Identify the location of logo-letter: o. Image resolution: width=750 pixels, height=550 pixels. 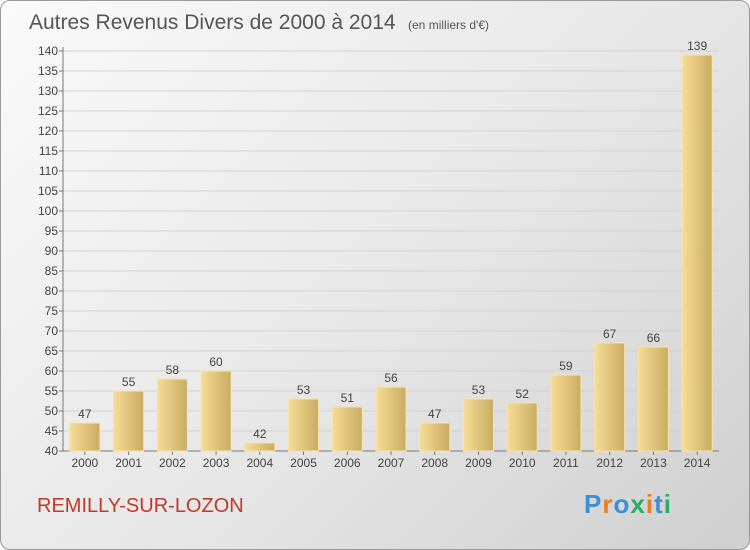
(622, 504).